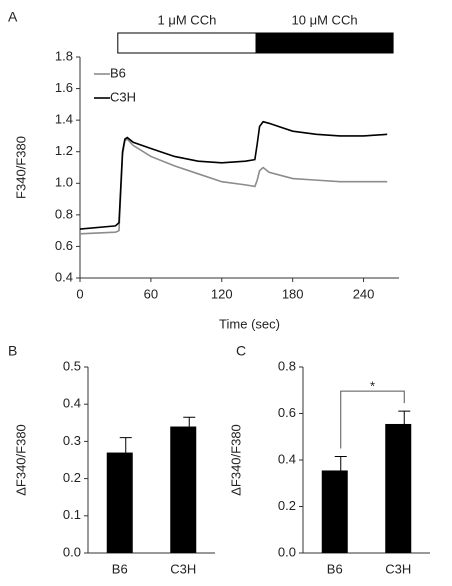 Image resolution: width=452 pixels, height=586 pixels. What do you see at coordinates (64, 119) in the screenshot?
I see `y-tick-label: 1.4` at bounding box center [64, 119].